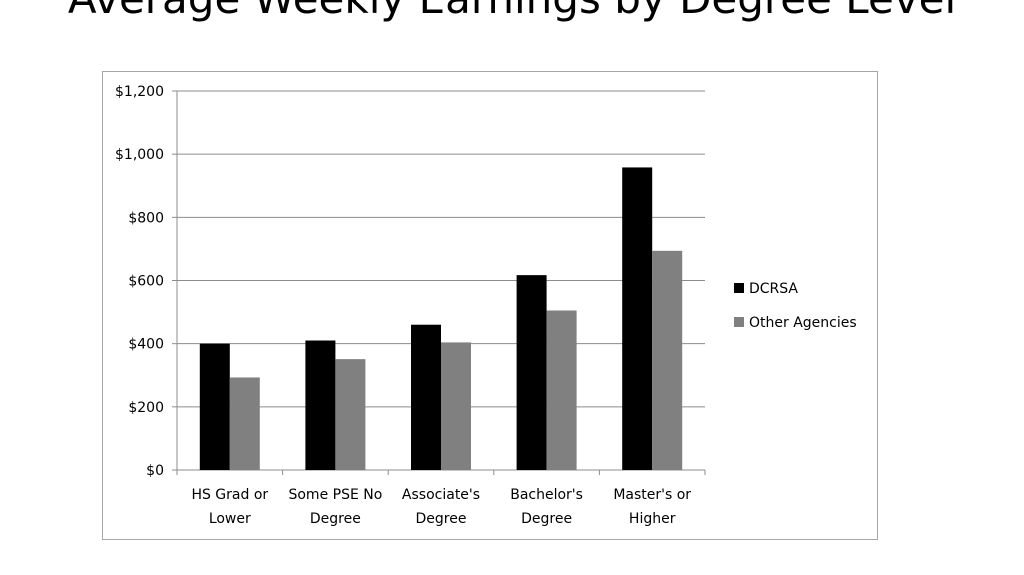  What do you see at coordinates (146, 218) in the screenshot?
I see `y-tick-label: $800` at bounding box center [146, 218].